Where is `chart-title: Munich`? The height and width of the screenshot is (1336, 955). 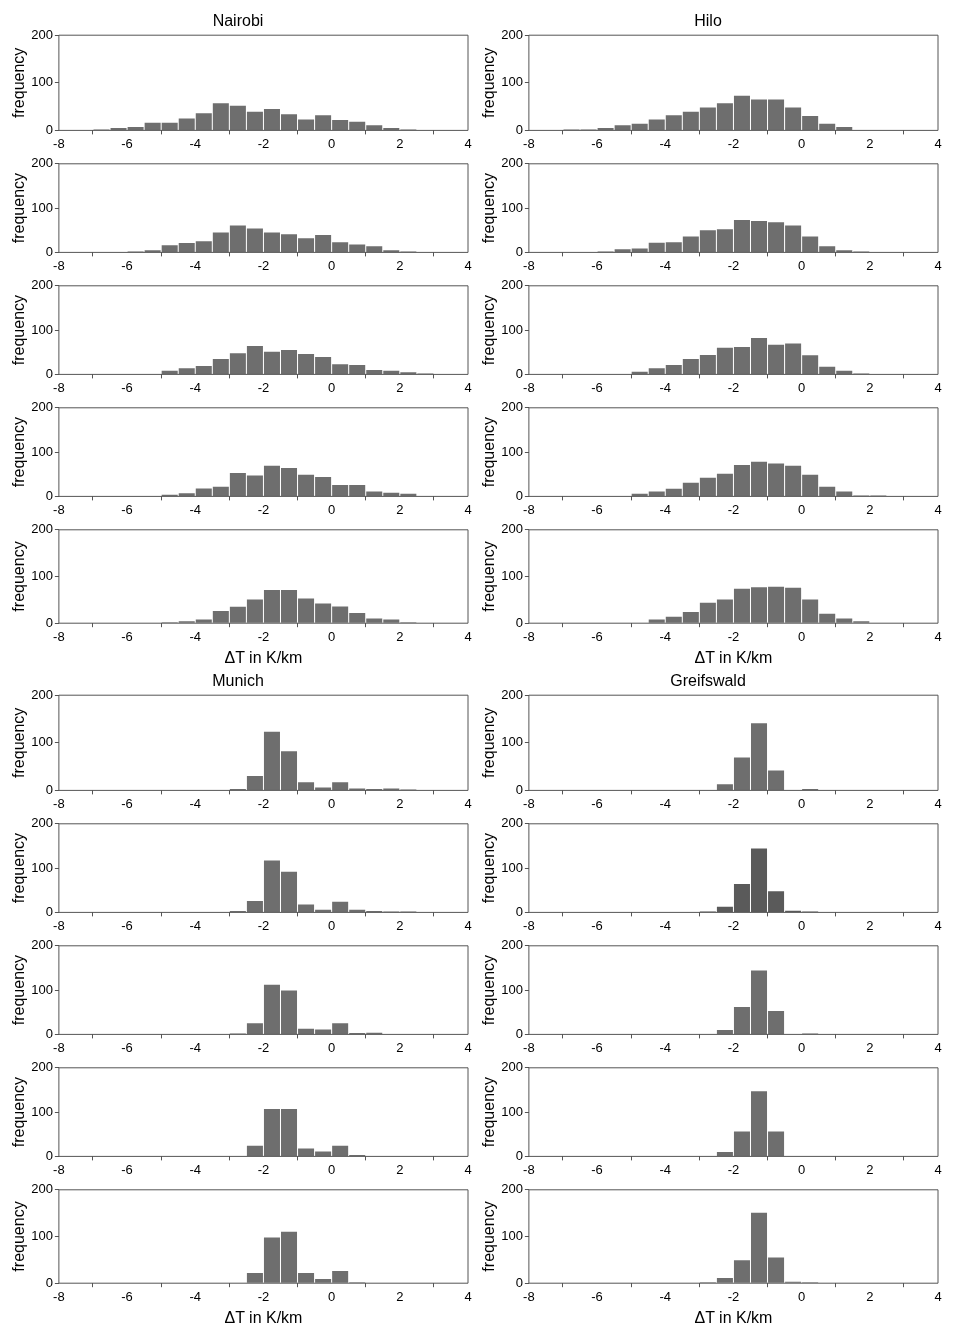 chart-title: Munich is located at coordinates (238, 681).